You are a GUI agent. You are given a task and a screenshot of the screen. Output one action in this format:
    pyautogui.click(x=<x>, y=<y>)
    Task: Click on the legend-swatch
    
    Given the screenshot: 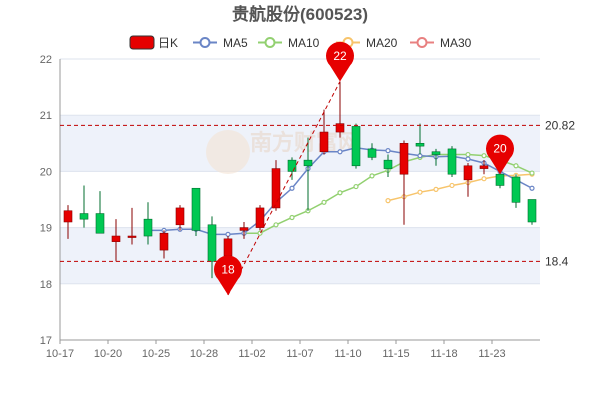 What is the action you would take?
    pyautogui.click(x=142, y=42)
    